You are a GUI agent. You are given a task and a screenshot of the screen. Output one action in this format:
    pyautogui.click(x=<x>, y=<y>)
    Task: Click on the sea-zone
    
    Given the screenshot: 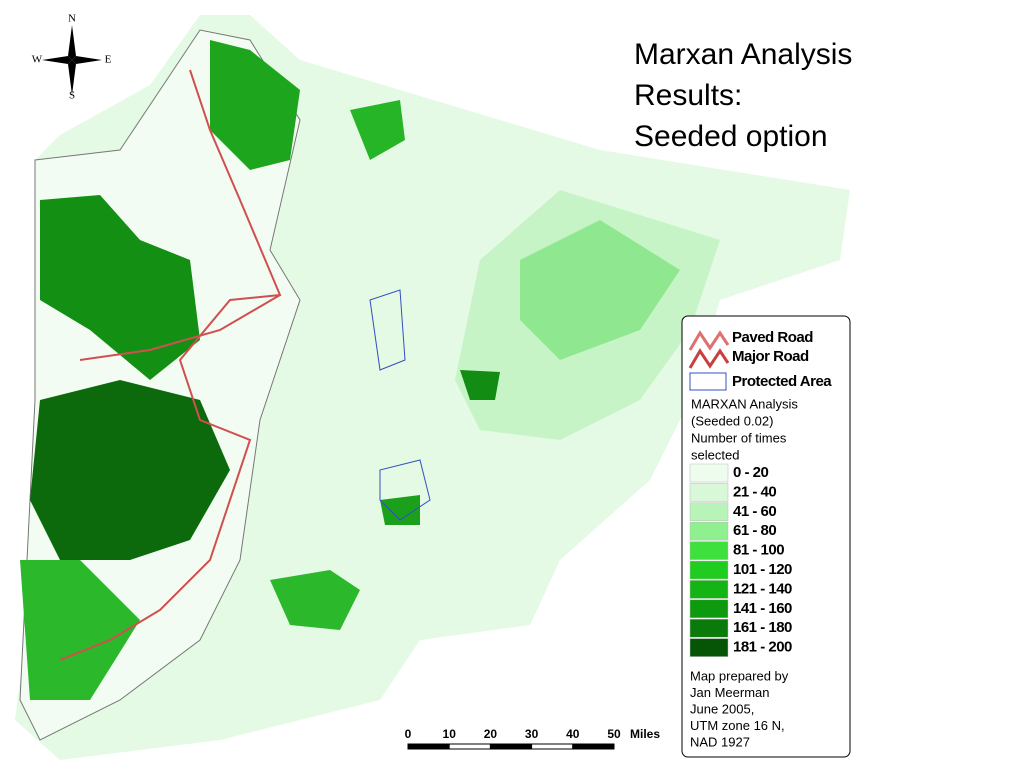 What is the action you would take?
    pyautogui.click(x=600, y=290)
    